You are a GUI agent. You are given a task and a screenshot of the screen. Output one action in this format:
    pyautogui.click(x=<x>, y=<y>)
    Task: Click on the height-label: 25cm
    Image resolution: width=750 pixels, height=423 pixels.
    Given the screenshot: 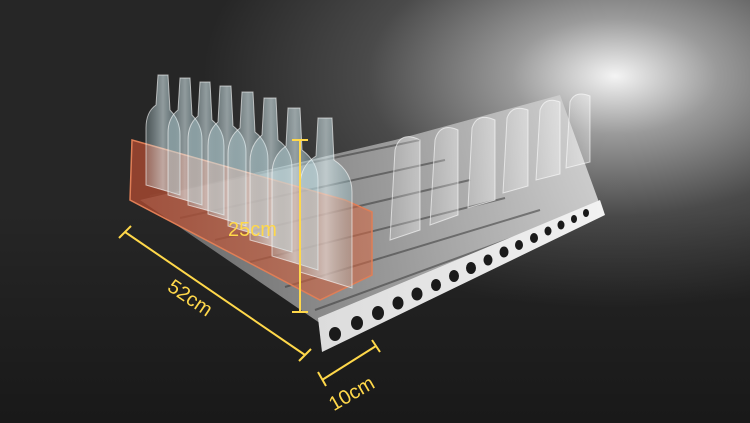 What is the action you would take?
    pyautogui.click(x=252, y=230)
    